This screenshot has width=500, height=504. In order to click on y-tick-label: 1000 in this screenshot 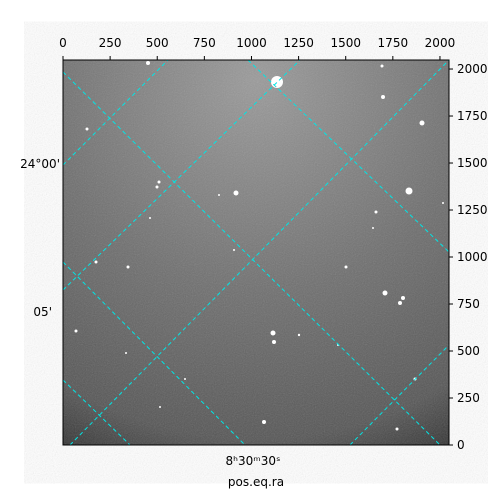, I will do `click(472, 257)`.